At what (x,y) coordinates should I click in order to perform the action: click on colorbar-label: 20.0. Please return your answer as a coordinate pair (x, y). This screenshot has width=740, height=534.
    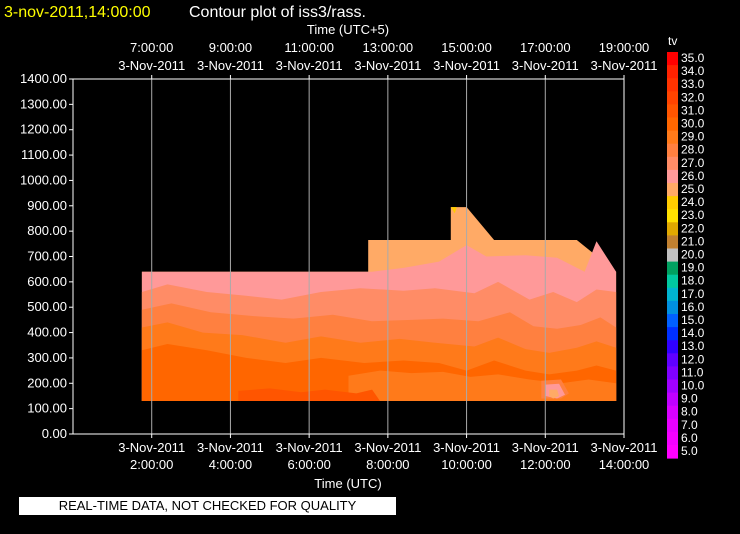
    Looking at the image, I should click on (693, 255).